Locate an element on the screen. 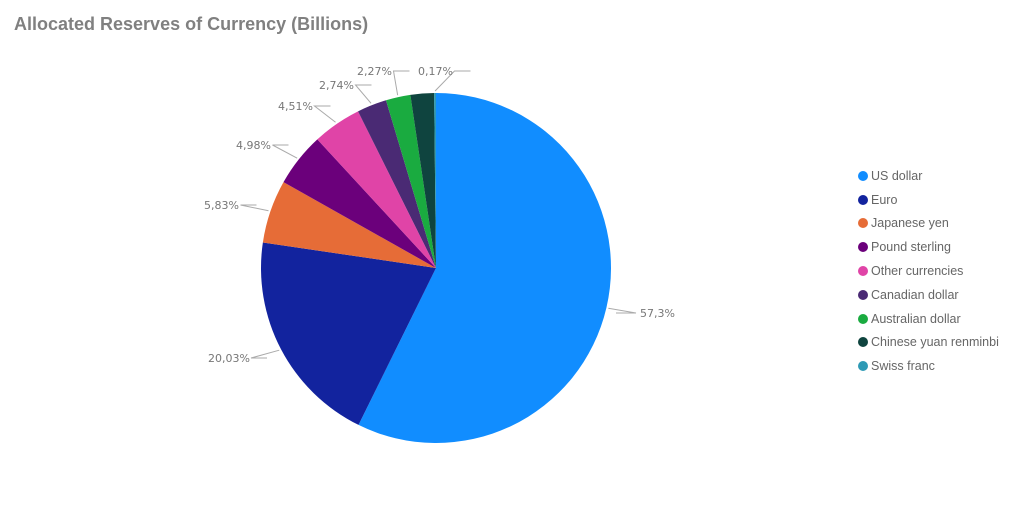 The height and width of the screenshot is (510, 1024). pie-slice-japanese-yen is located at coordinates (349, 225).